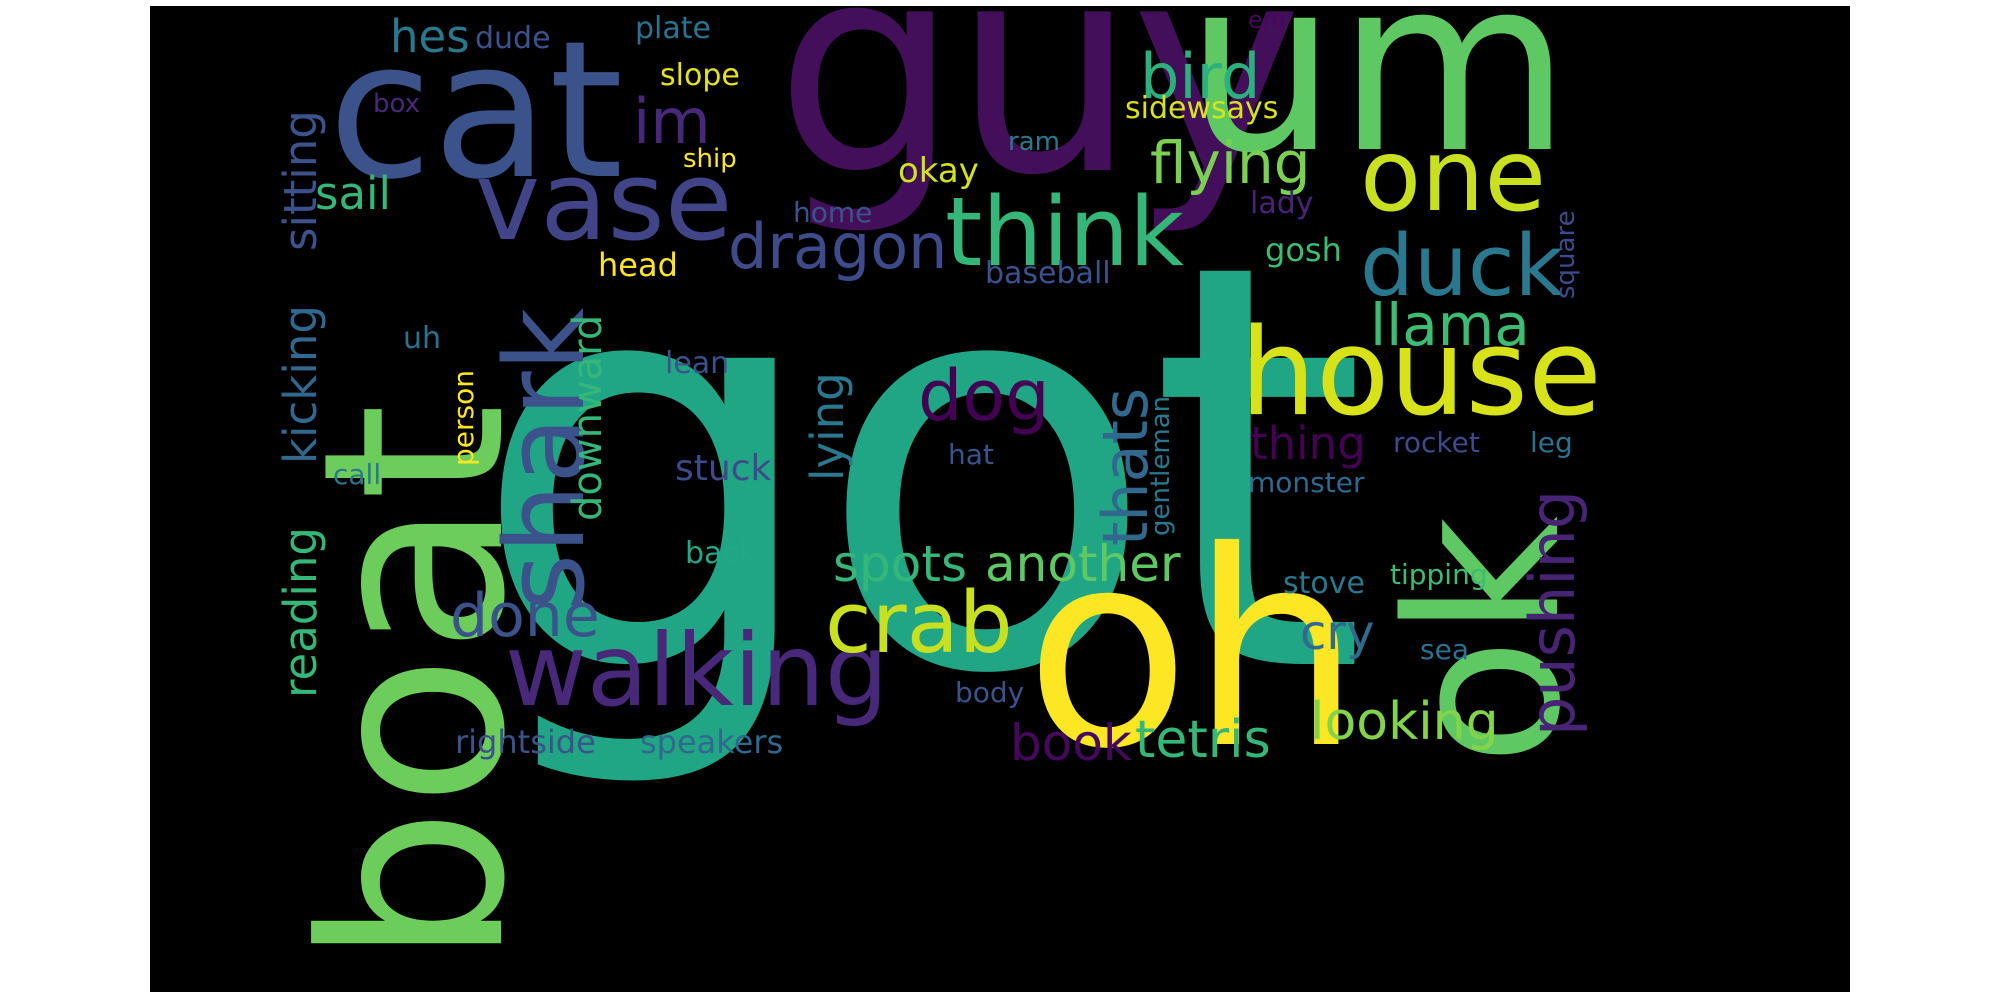  What do you see at coordinates (1034, 142) in the screenshot?
I see `word-ram: ram` at bounding box center [1034, 142].